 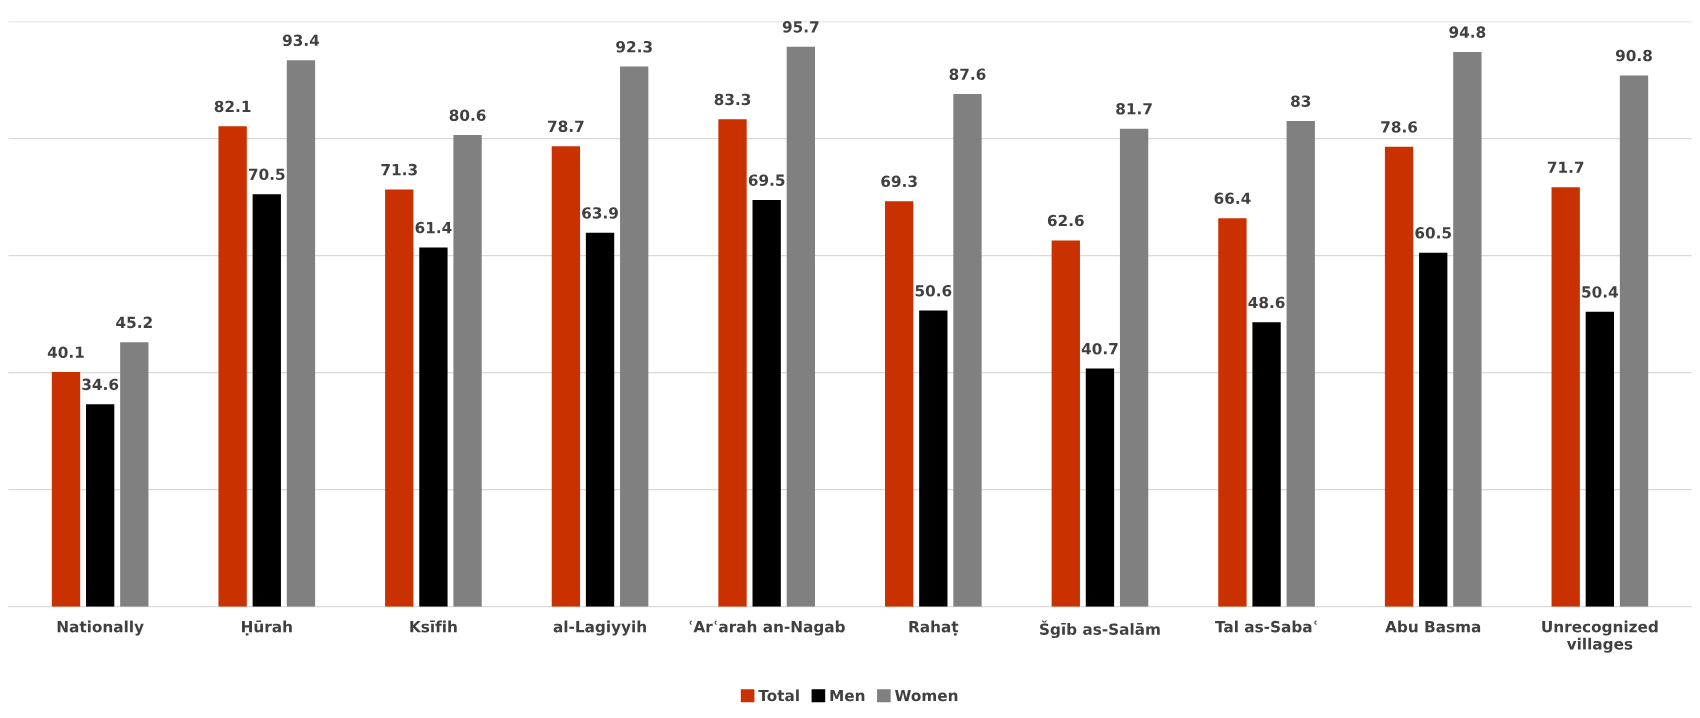 I want to click on data-label: 50.6, so click(x=933, y=290).